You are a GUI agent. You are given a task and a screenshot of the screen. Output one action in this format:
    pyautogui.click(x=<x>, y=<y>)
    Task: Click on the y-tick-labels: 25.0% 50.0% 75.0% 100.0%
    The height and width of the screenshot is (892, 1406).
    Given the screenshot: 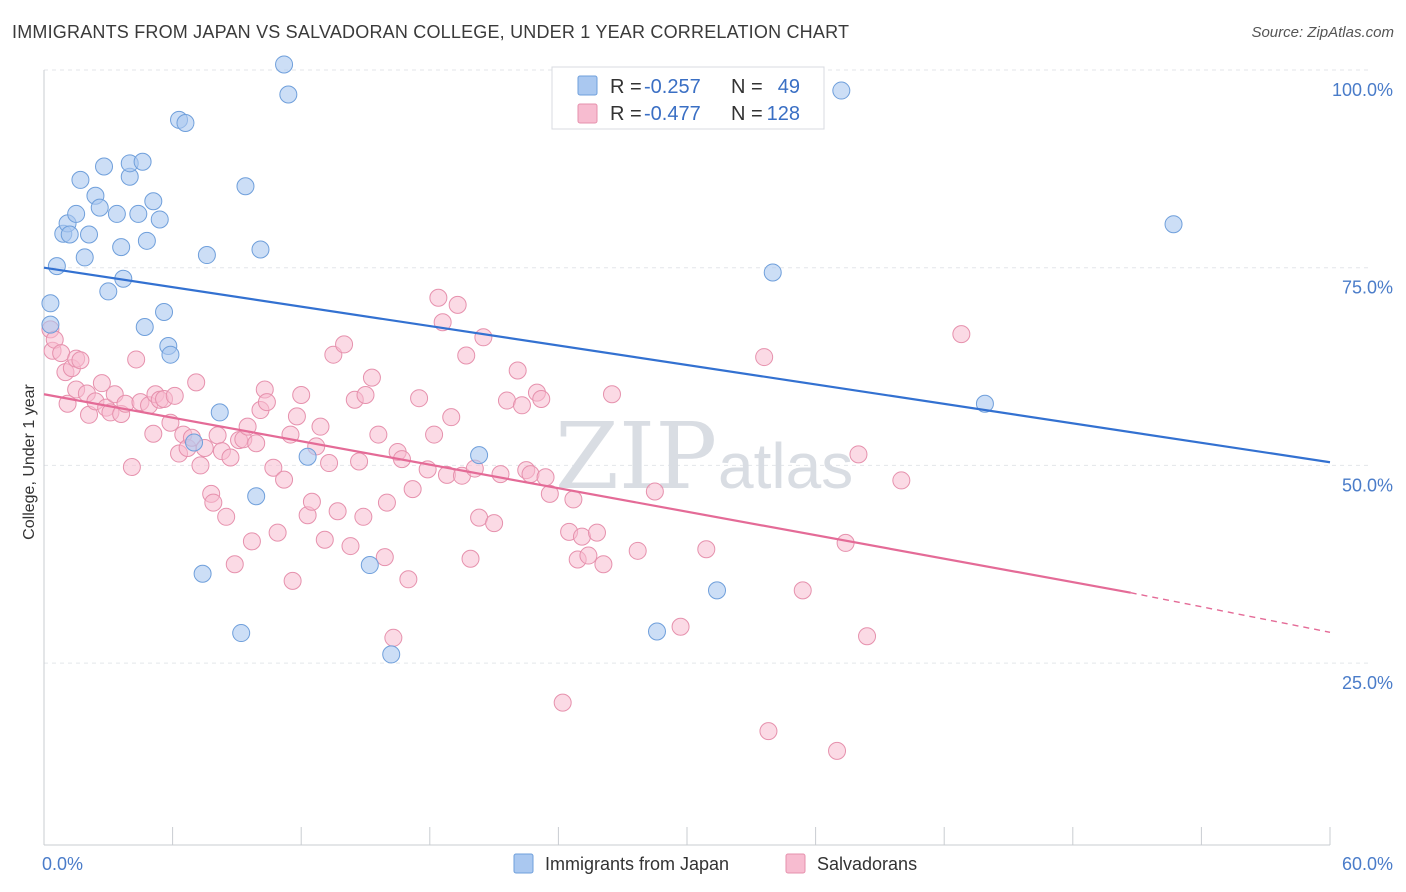 What is the action you would take?
    pyautogui.click(x=1362, y=386)
    